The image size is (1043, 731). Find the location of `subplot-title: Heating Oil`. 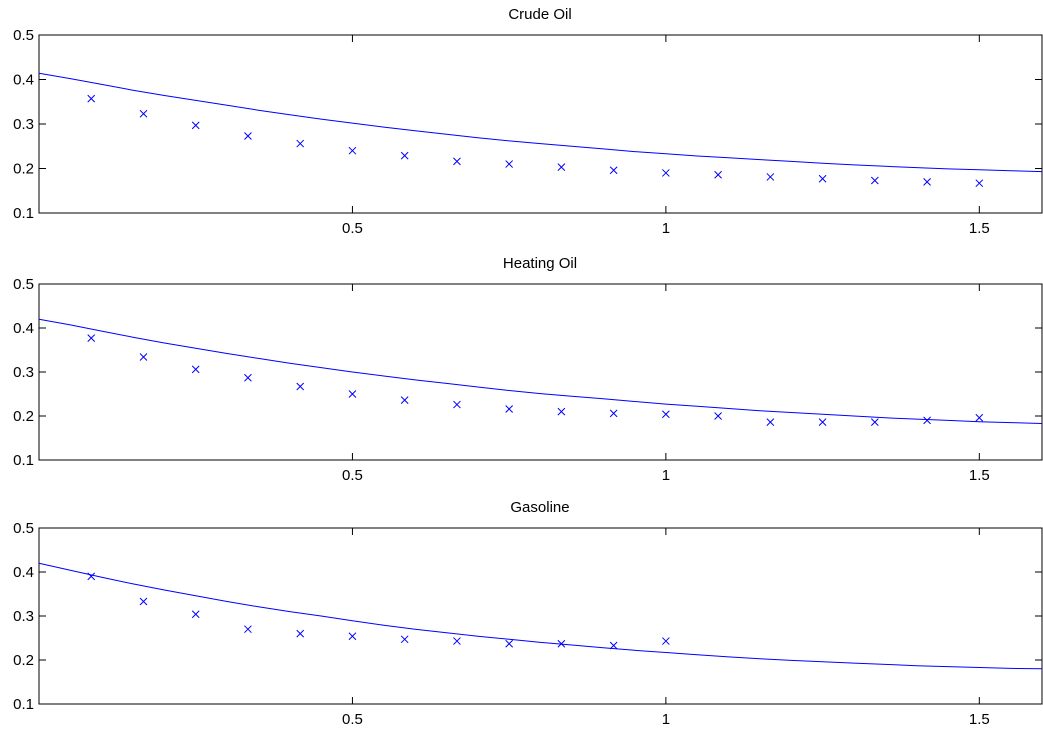

subplot-title: Heating Oil is located at coordinates (540, 263).